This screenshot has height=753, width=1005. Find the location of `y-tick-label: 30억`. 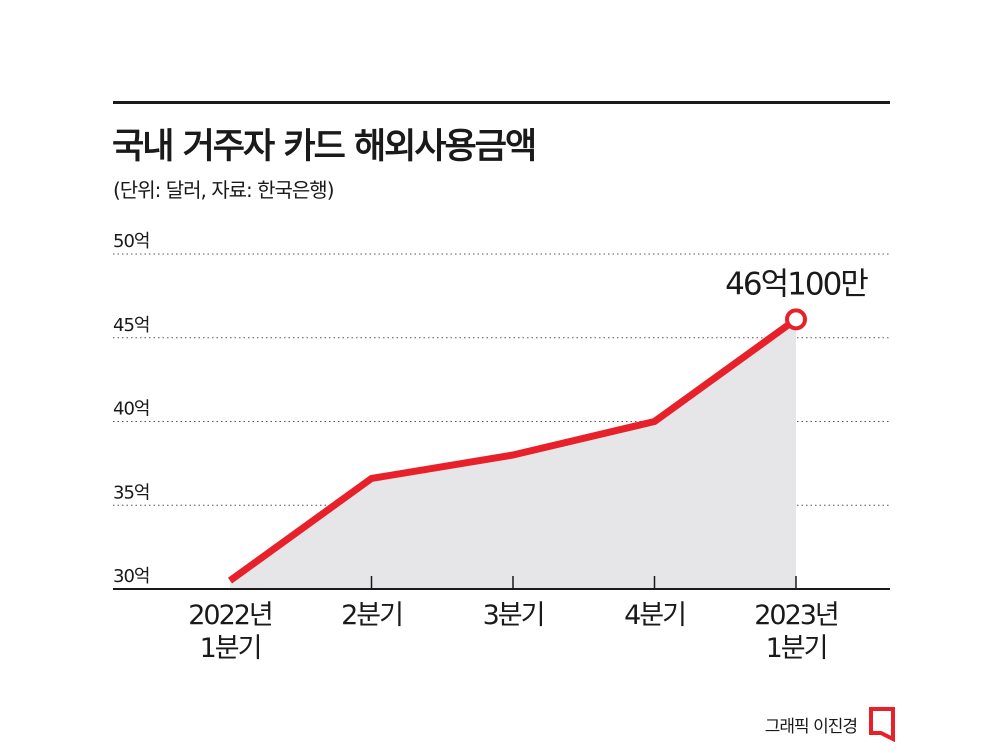

y-tick-label: 30억 is located at coordinates (131, 576).